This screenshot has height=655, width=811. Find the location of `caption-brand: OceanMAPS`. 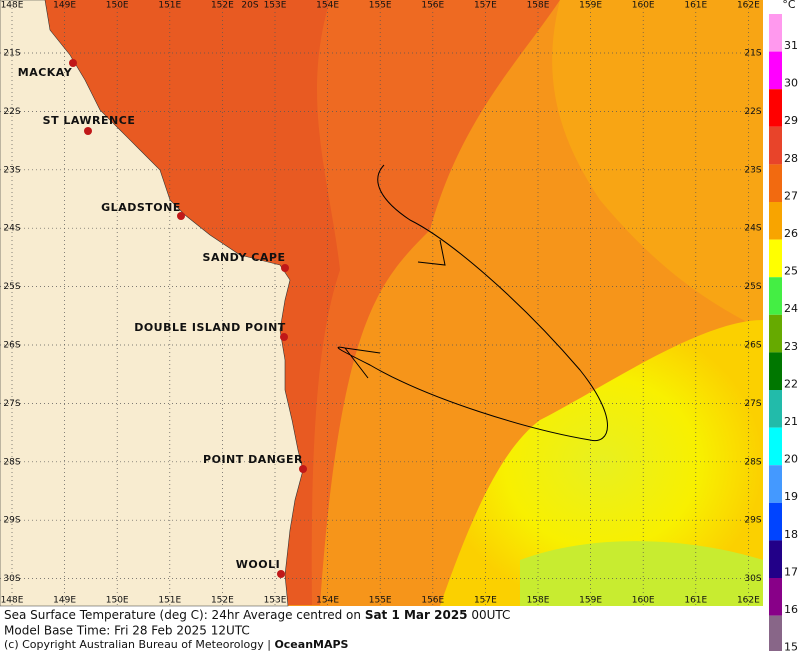

caption-brand: OceanMAPS is located at coordinates (311, 644).